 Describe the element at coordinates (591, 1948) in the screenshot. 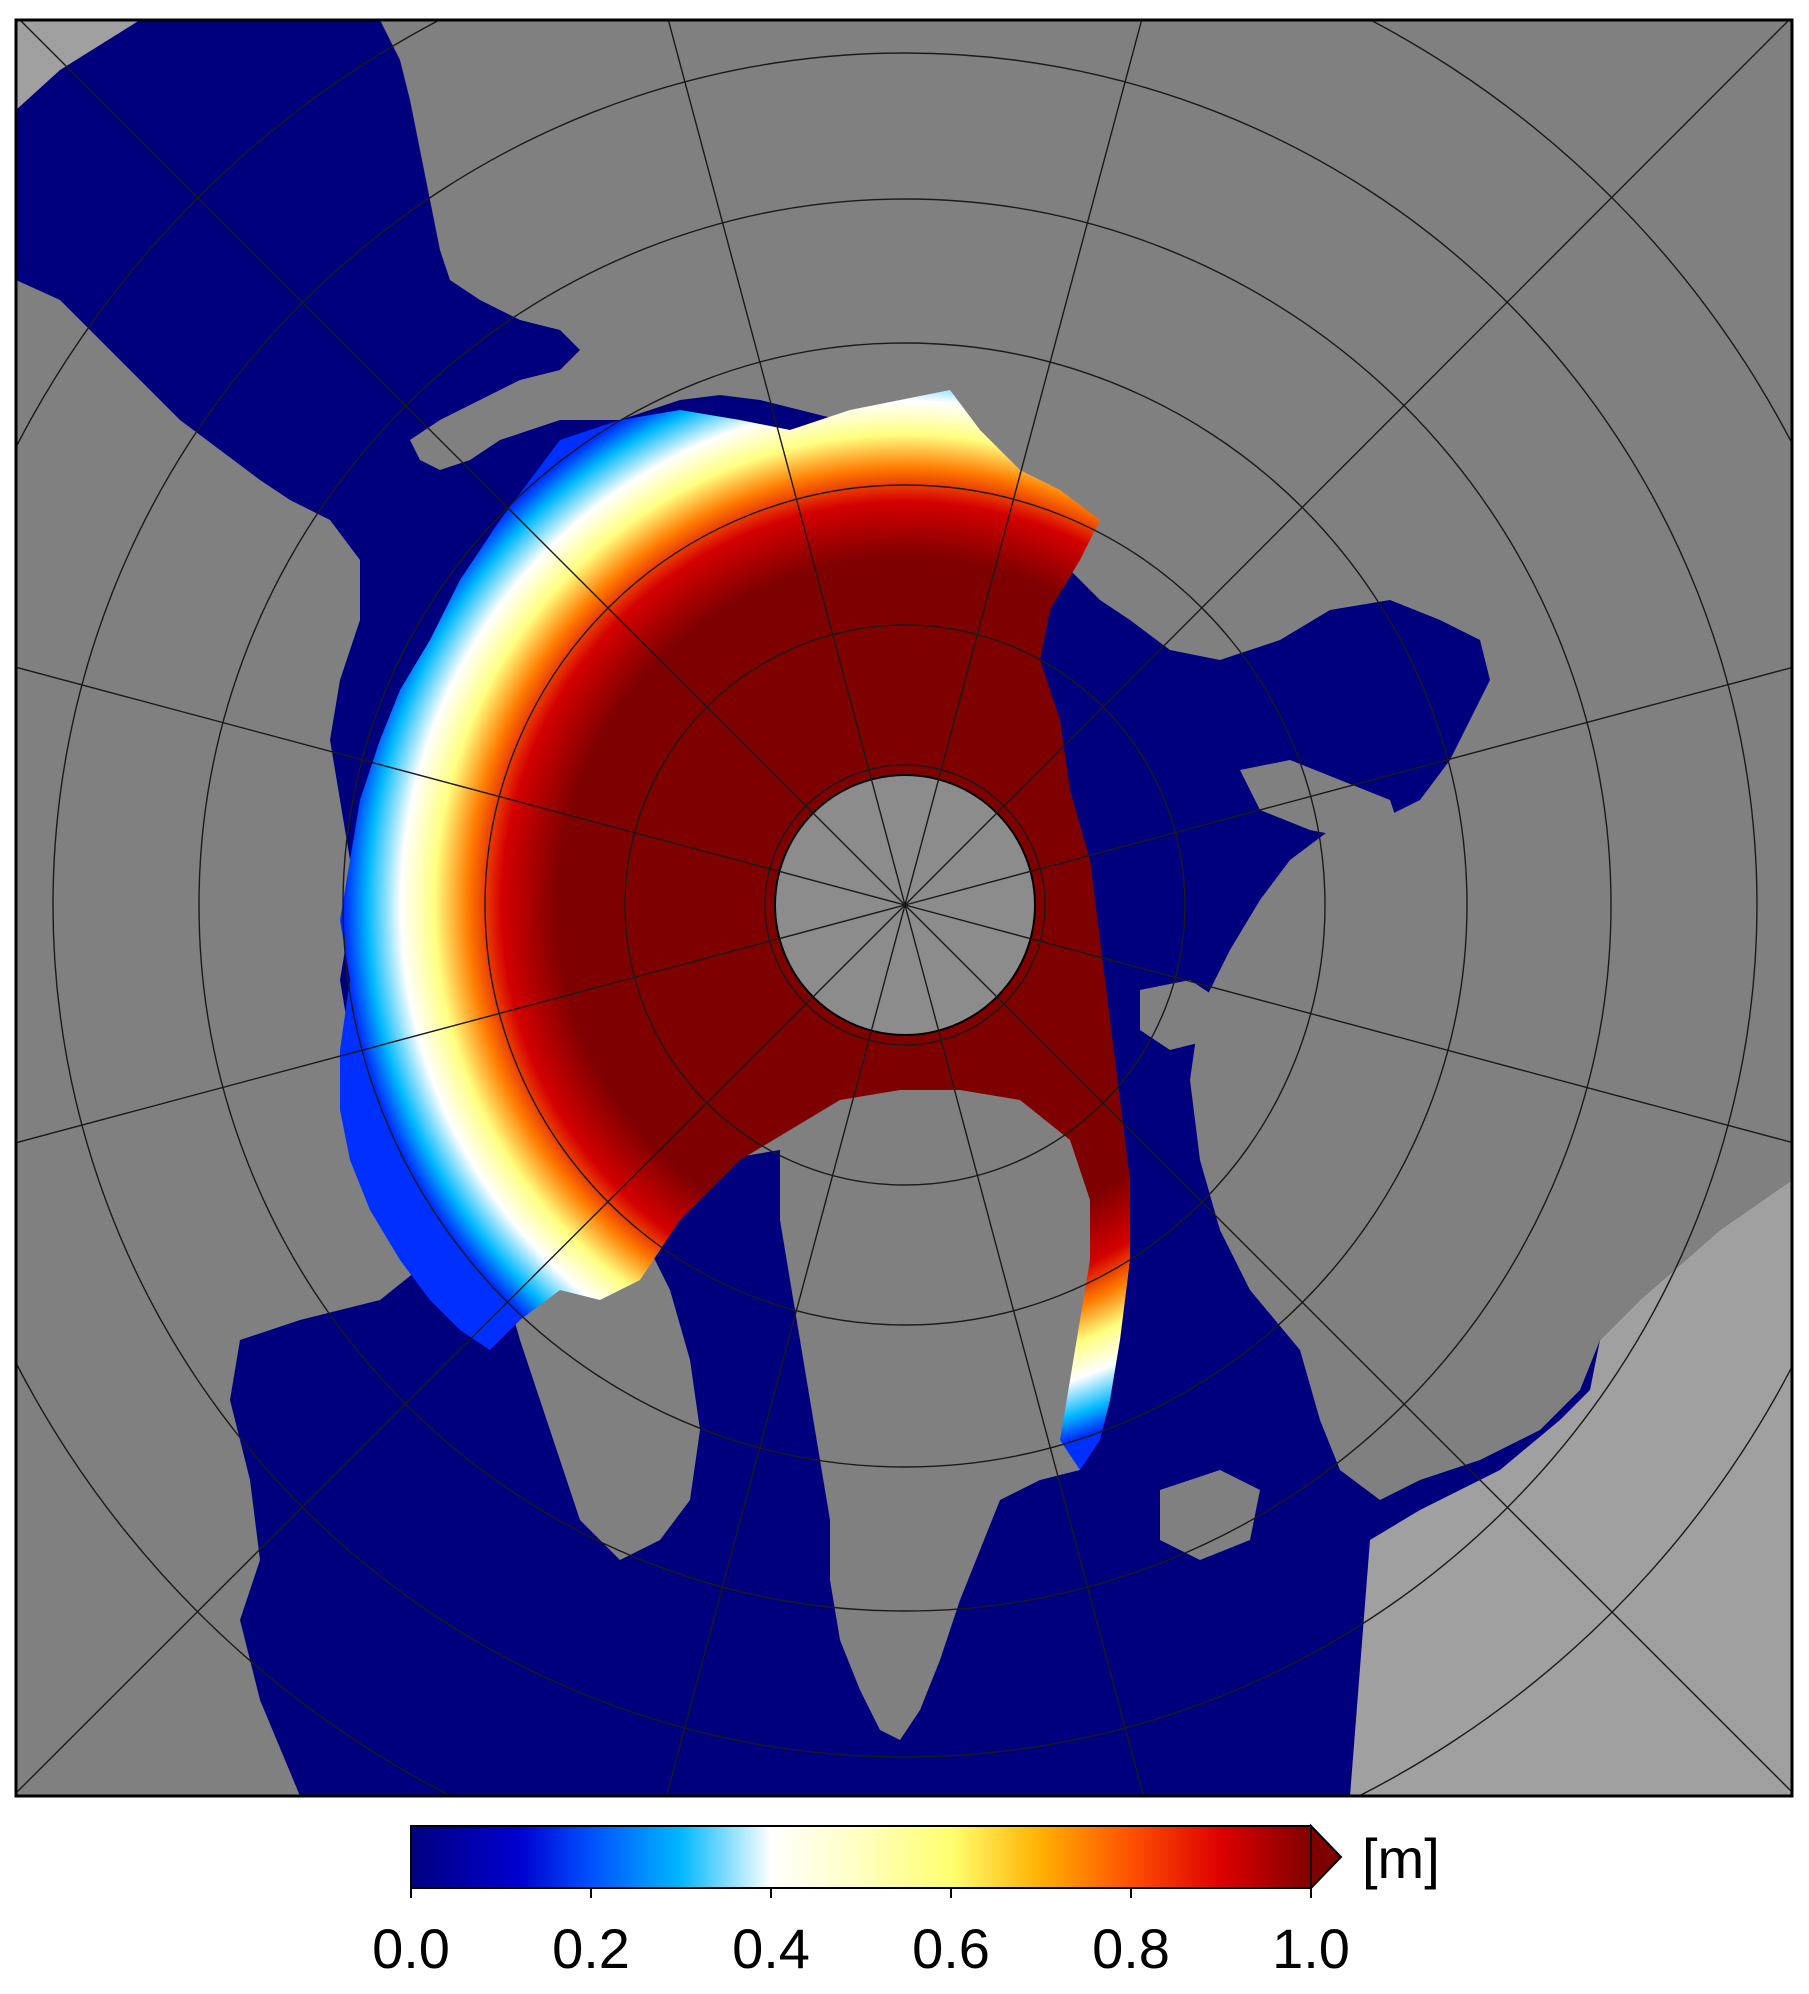

I see `colorbar-tick-label: 0.2` at that location.